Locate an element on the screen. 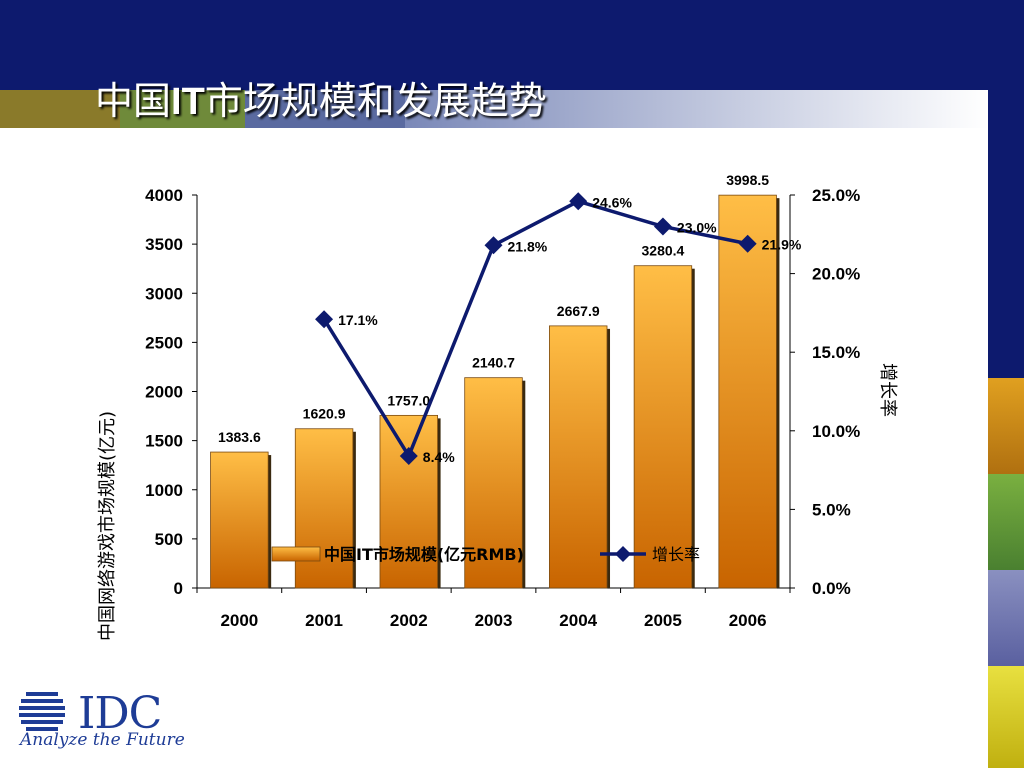 Image resolution: width=1024 pixels, height=768 pixels. right-tick-label: 20.0% is located at coordinates (836, 274).